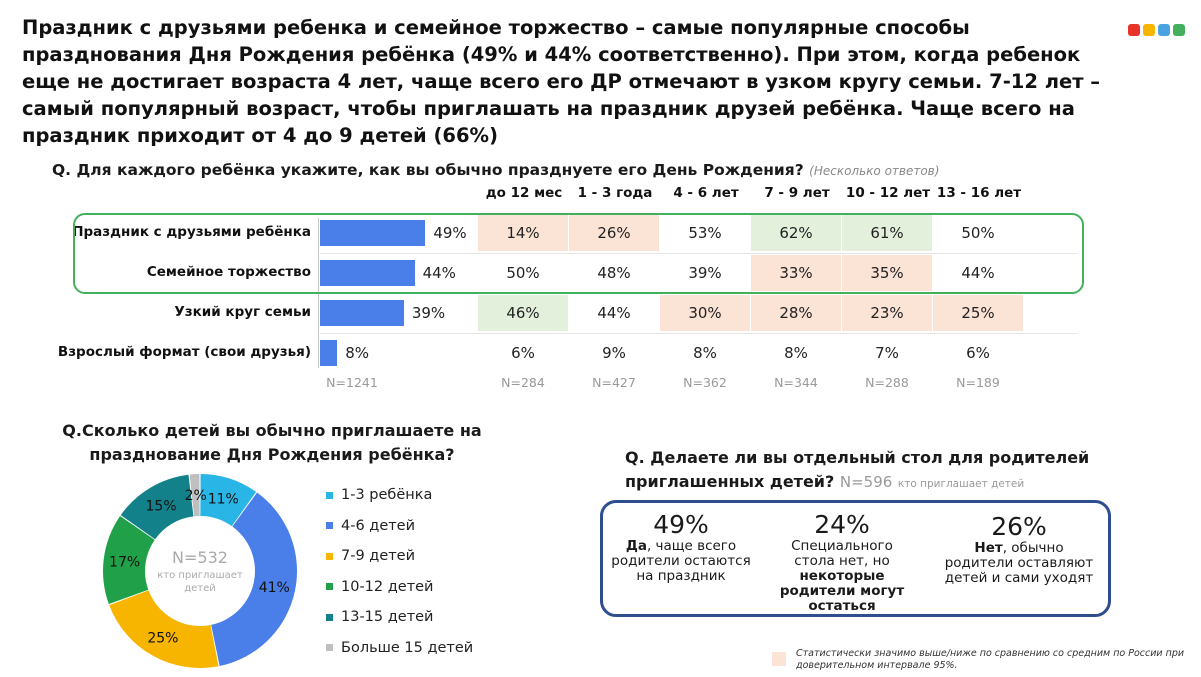 This screenshot has width=1201, height=677. I want to click on legend-item: Больше 15 детей, so click(399, 648).